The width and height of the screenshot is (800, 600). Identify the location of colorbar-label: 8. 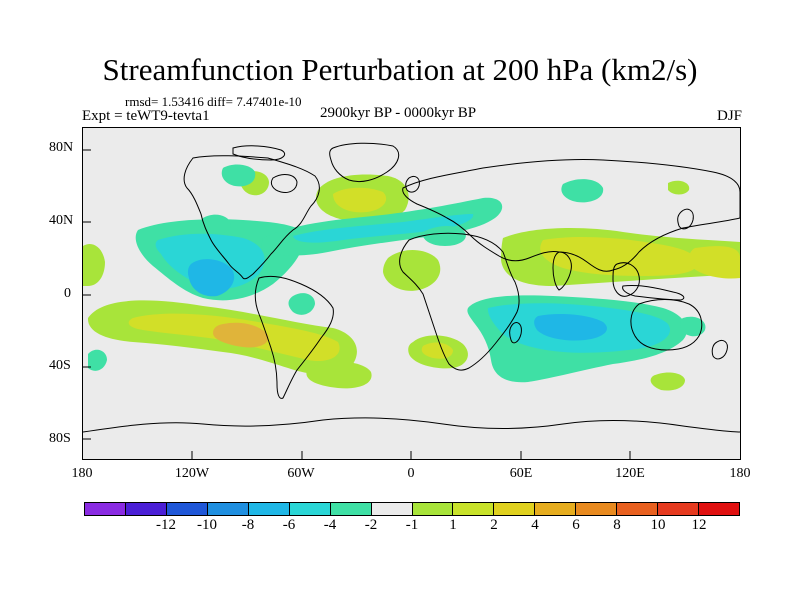
(617, 525).